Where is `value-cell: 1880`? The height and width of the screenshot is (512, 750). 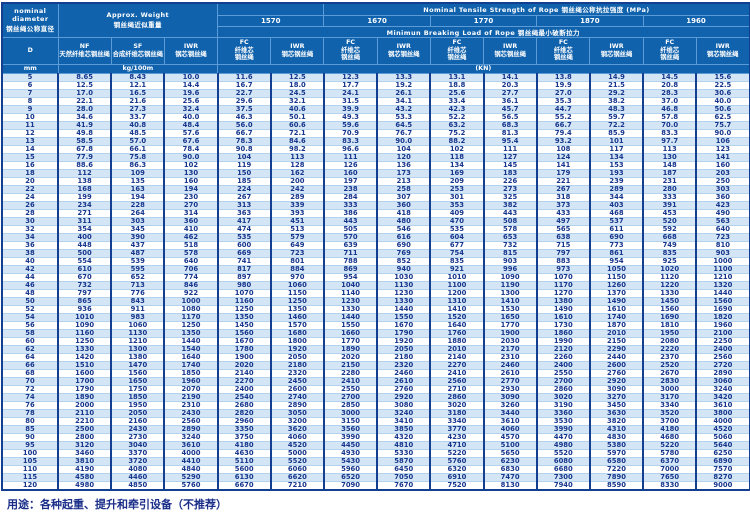
value-cell: 1880 is located at coordinates (457, 340).